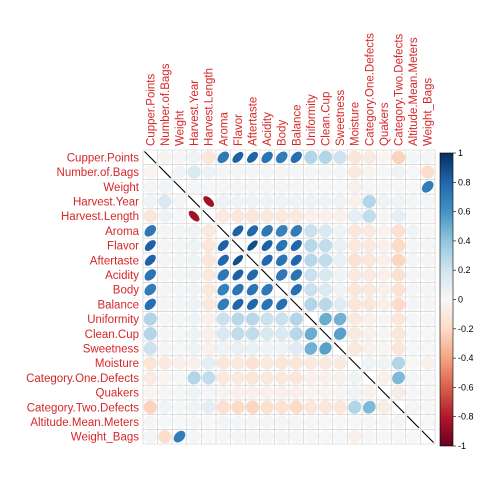  What do you see at coordinates (126, 291) in the screenshot?
I see `row-label: Body` at bounding box center [126, 291].